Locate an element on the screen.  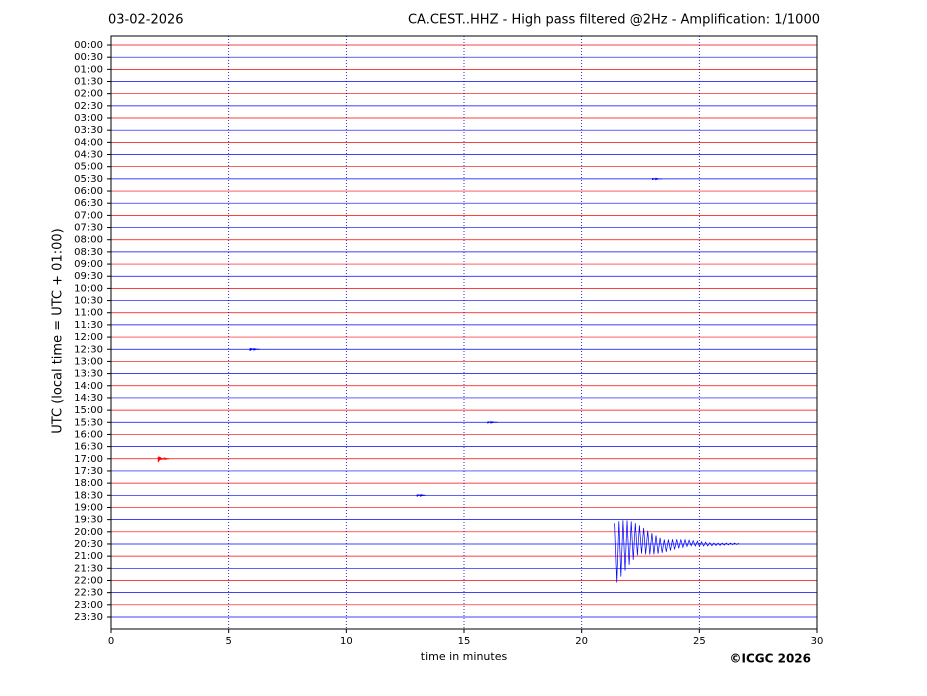
y-tick-label: 11:30 is located at coordinates (88, 325).